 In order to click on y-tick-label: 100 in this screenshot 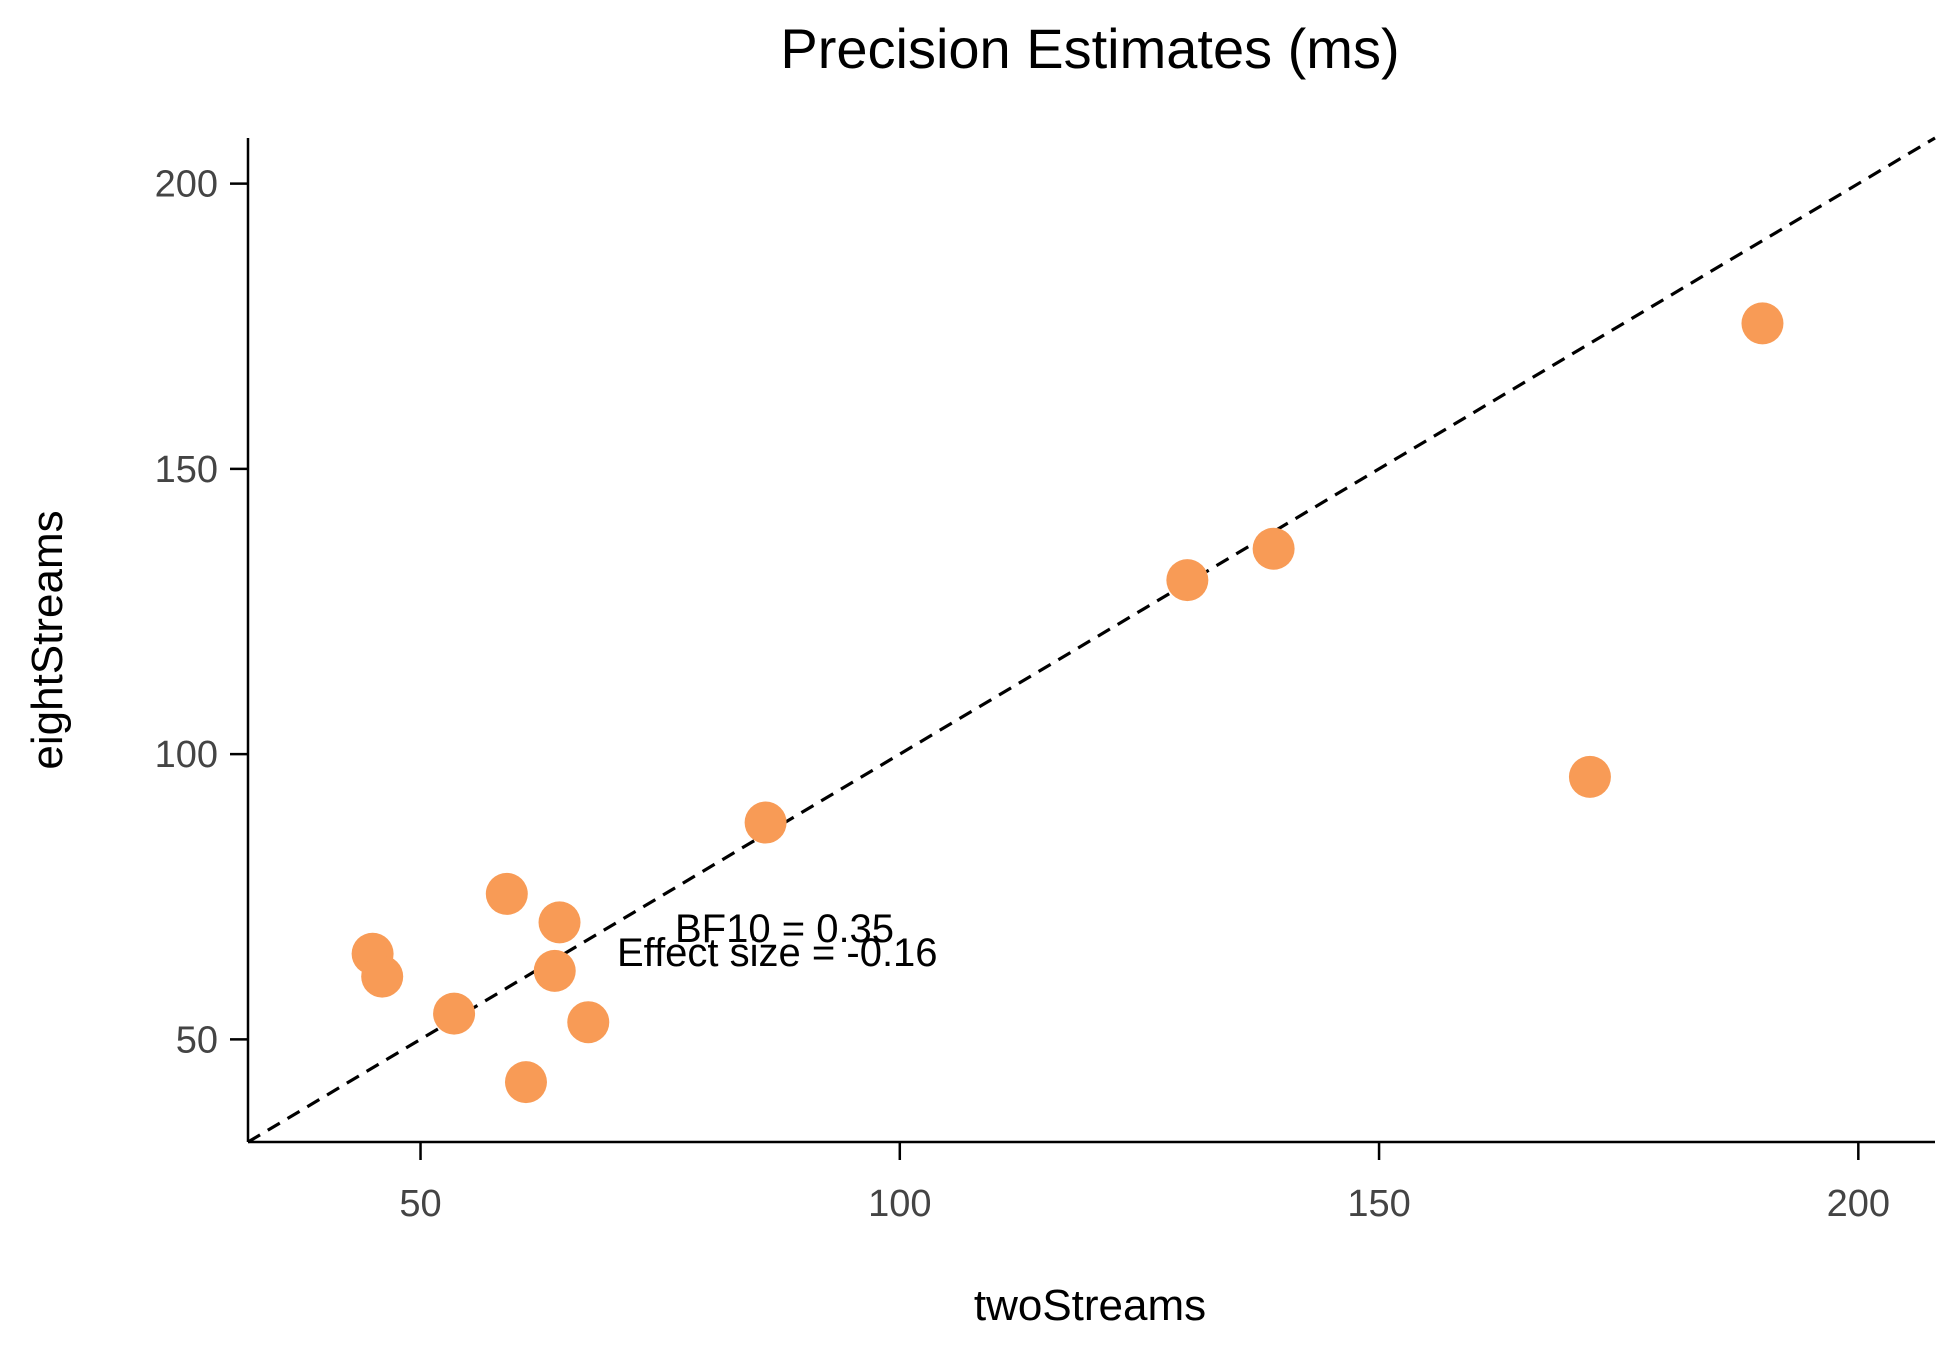, I will do `click(186, 755)`.